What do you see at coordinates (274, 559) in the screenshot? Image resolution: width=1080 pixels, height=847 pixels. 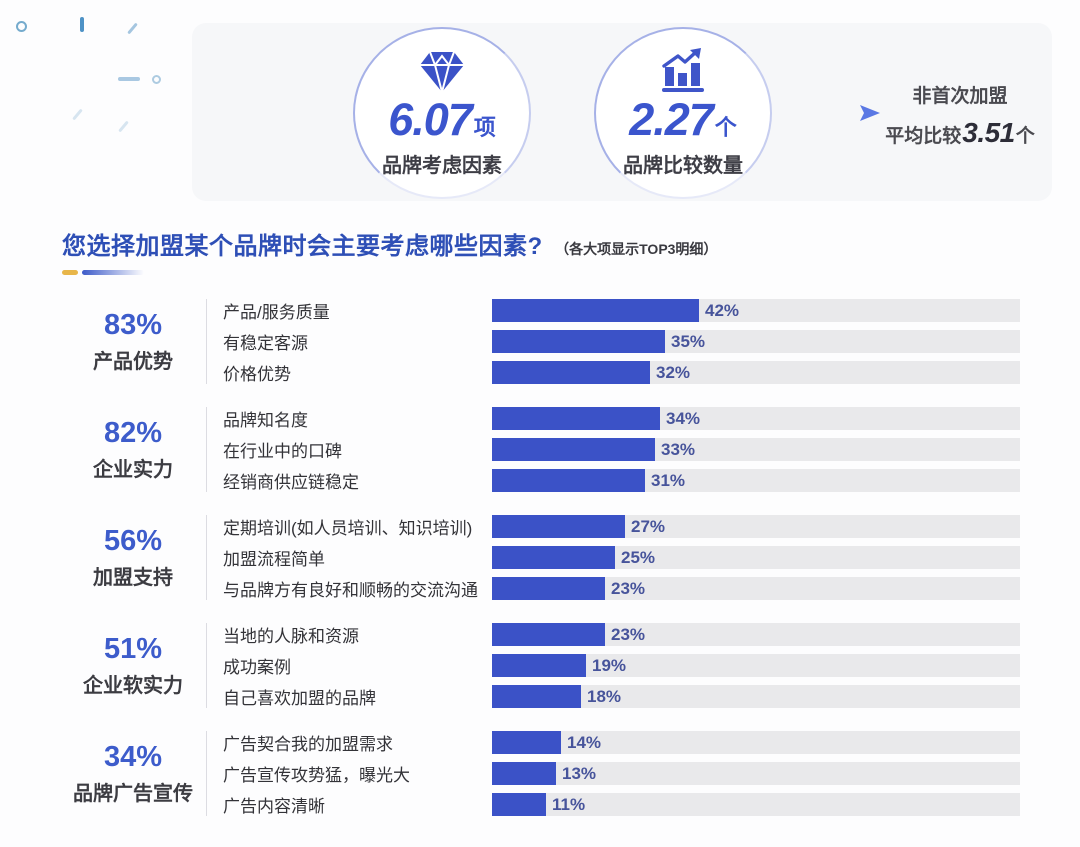 I see `bar-label: 加盟流程简单` at bounding box center [274, 559].